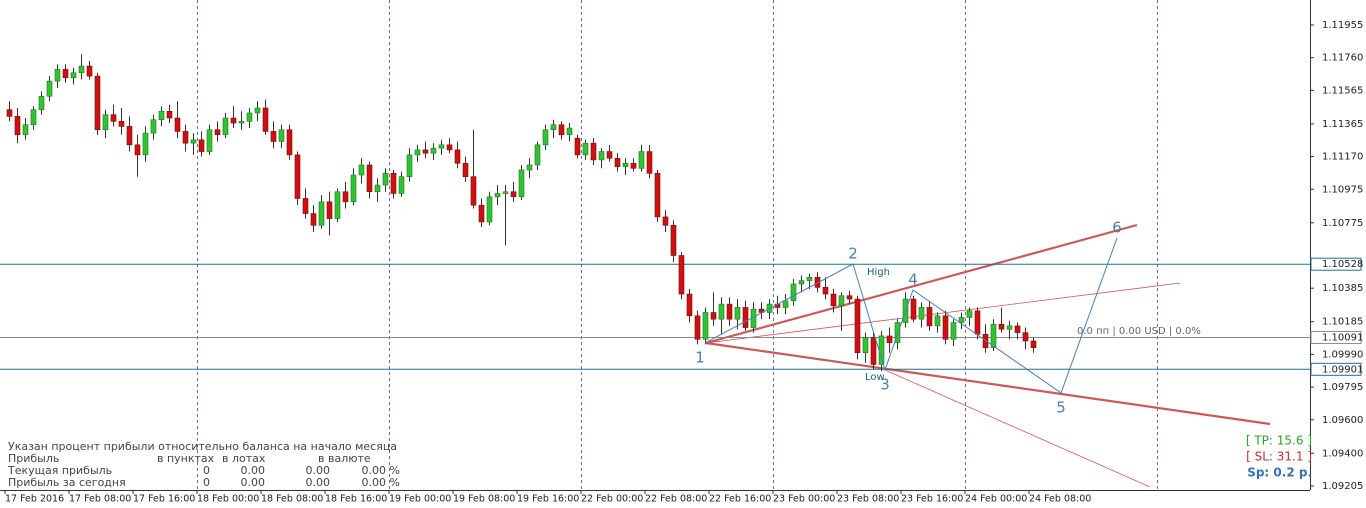 The width and height of the screenshot is (1366, 508). I want to click on x-tick-label: 19 Feb 08:00, so click(484, 499).